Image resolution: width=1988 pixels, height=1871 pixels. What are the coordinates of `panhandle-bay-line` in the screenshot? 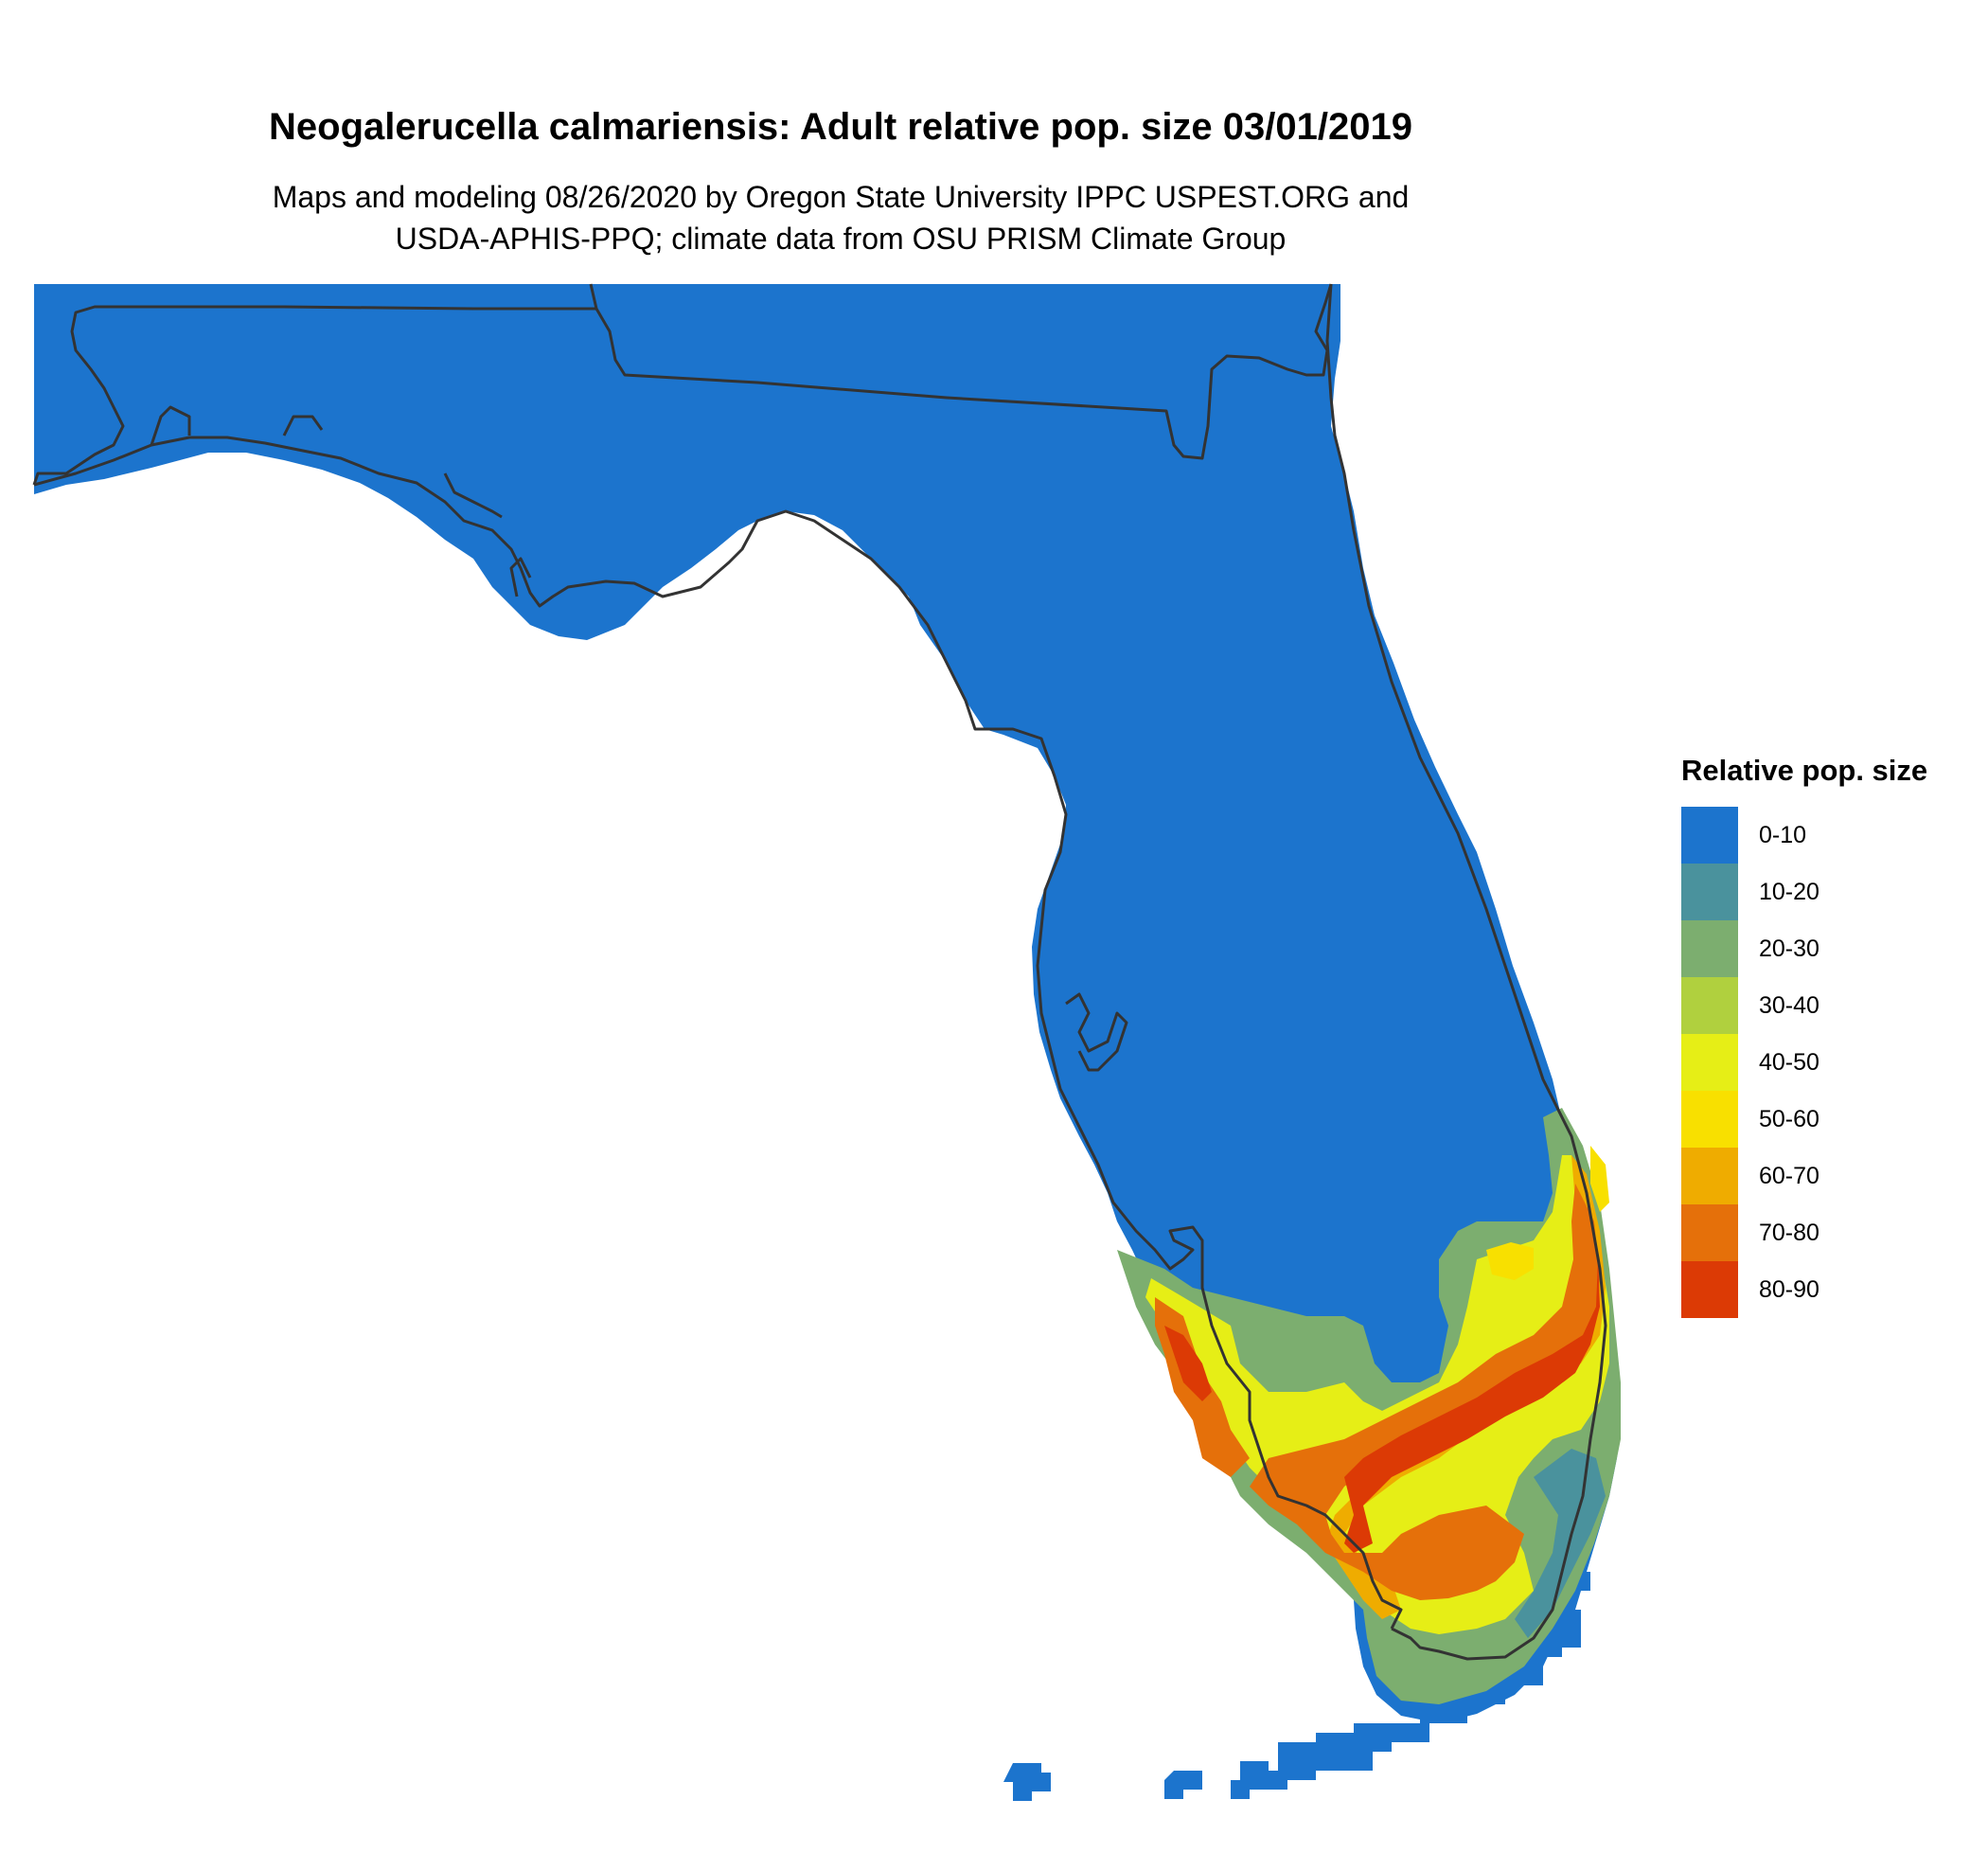 It's located at (341, 501).